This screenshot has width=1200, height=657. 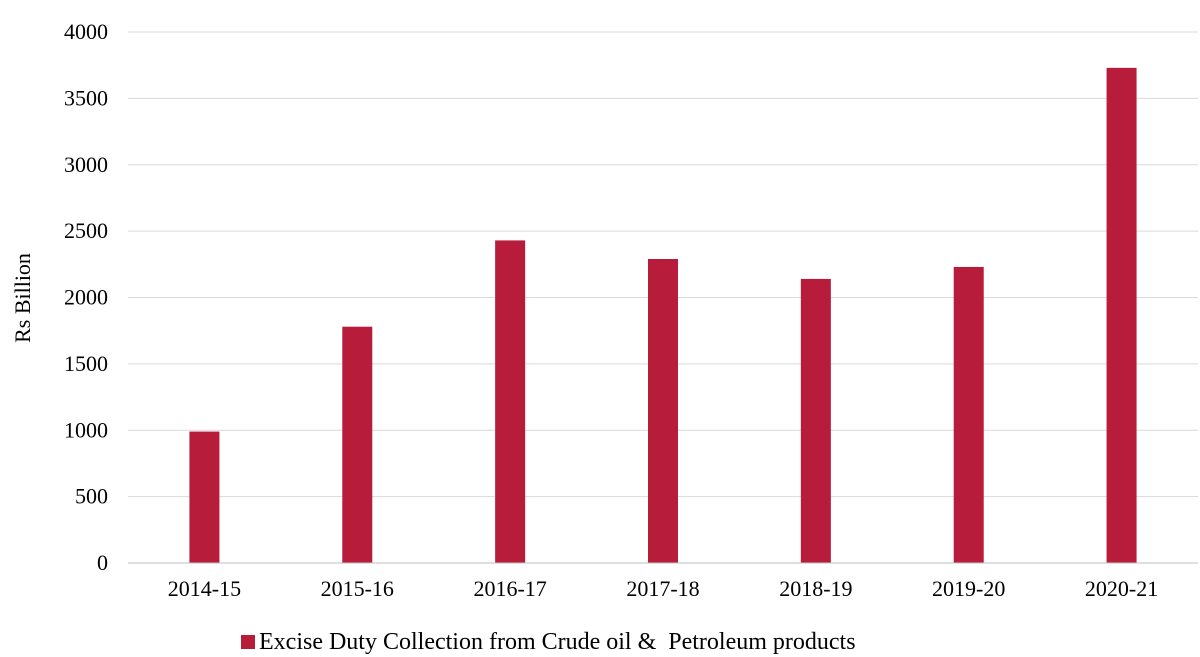 What do you see at coordinates (86, 429) in the screenshot?
I see `y-tick-label: 1000` at bounding box center [86, 429].